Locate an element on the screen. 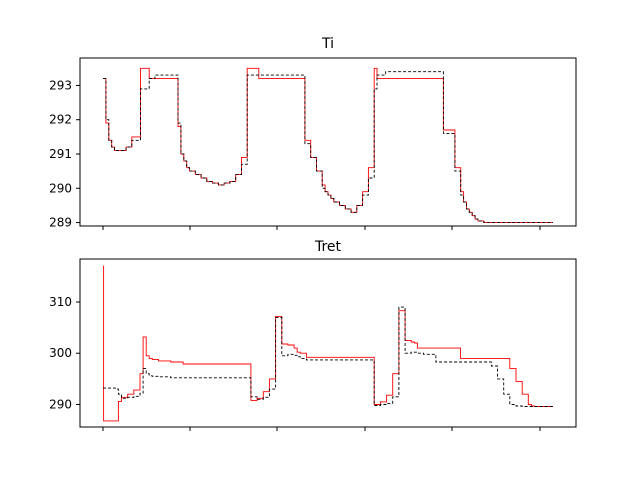  ti-y-tick-label: 290 is located at coordinates (60, 188).